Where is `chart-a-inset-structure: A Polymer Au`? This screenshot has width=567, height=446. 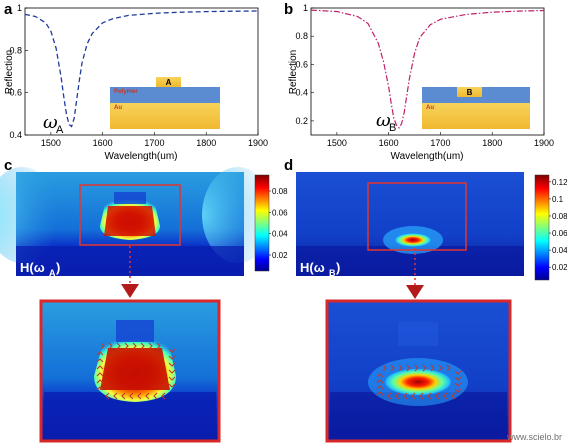
chart-a-inset-structure: A Polymer Au is located at coordinates (165, 103).